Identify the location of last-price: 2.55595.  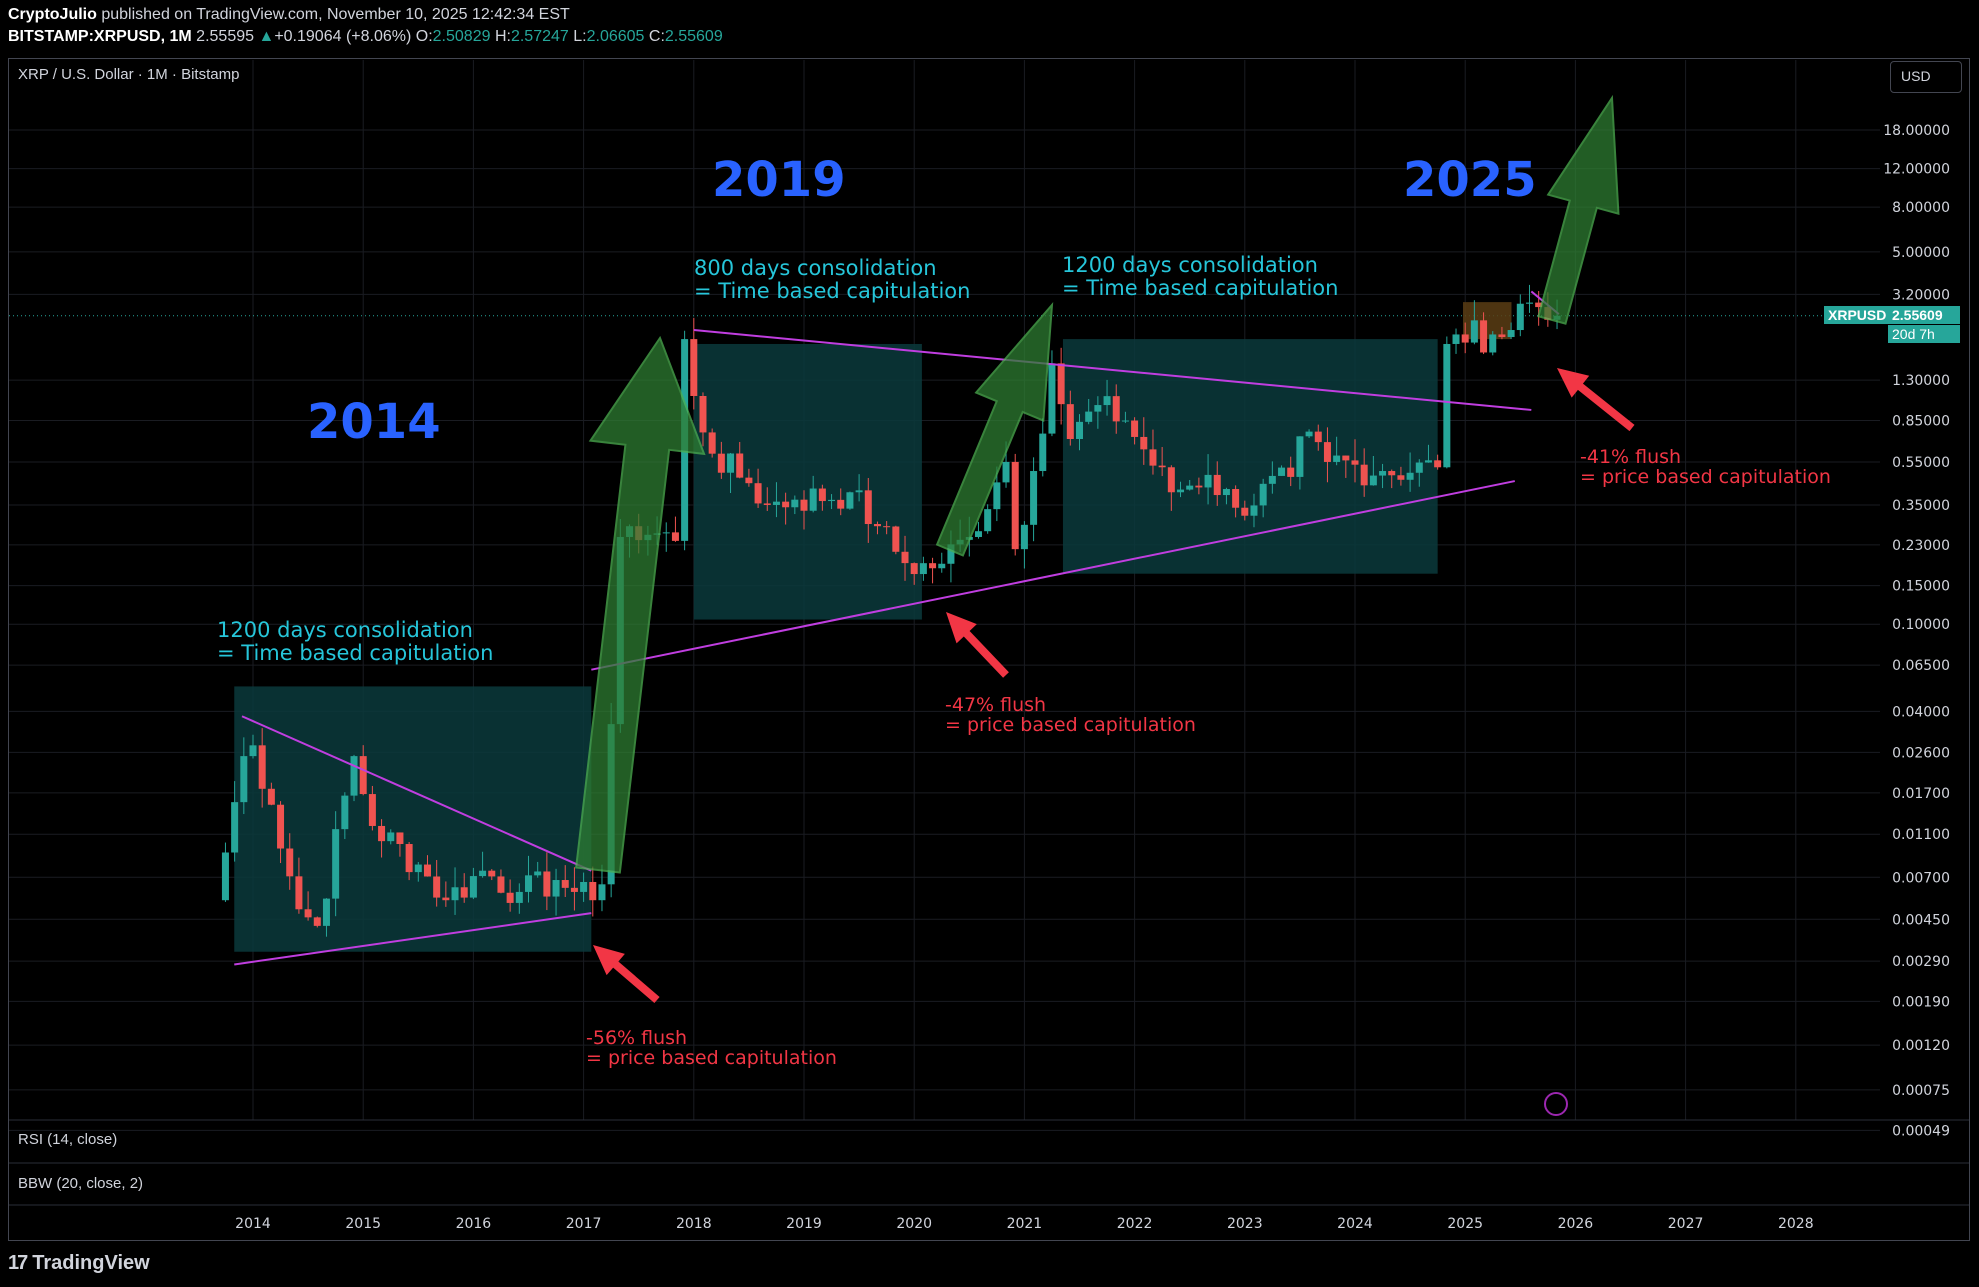
(225, 36).